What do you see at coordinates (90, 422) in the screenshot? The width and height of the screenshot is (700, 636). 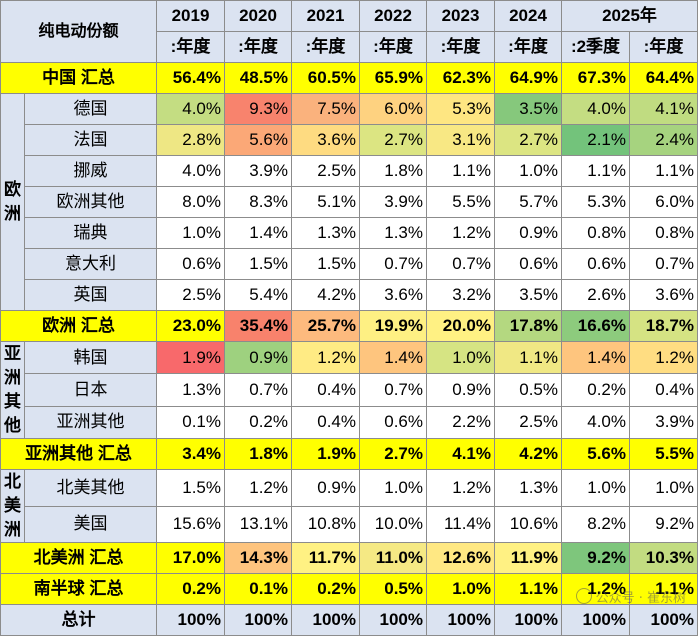 I see `country-label: 亚洲其他` at bounding box center [90, 422].